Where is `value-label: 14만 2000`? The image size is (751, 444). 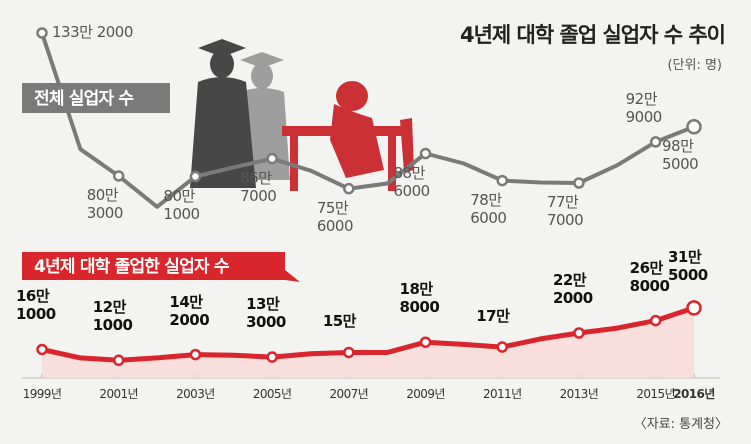
value-label: 14만 2000 is located at coordinates (189, 310).